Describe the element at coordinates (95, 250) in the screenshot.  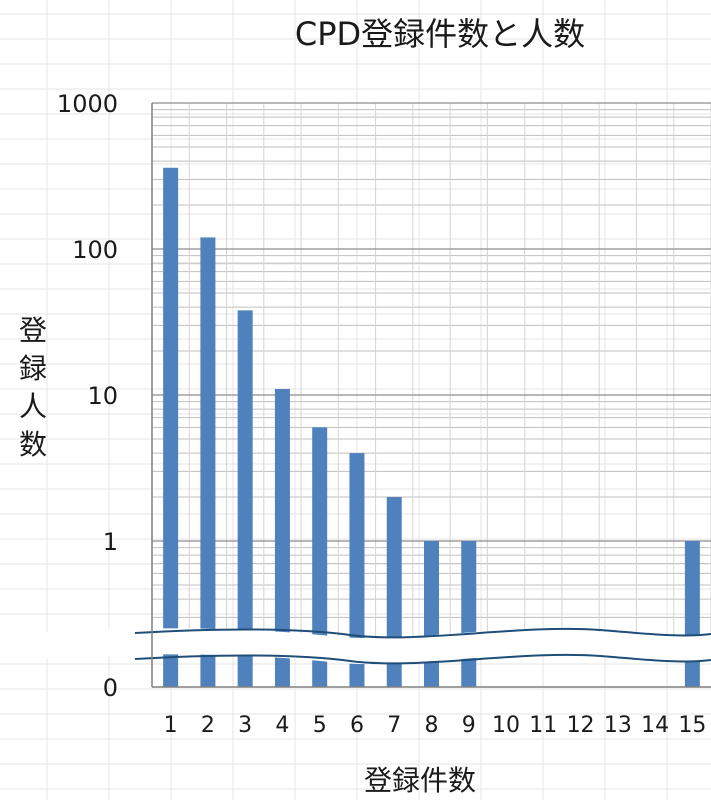
I see `y-tick-label: 100` at that location.